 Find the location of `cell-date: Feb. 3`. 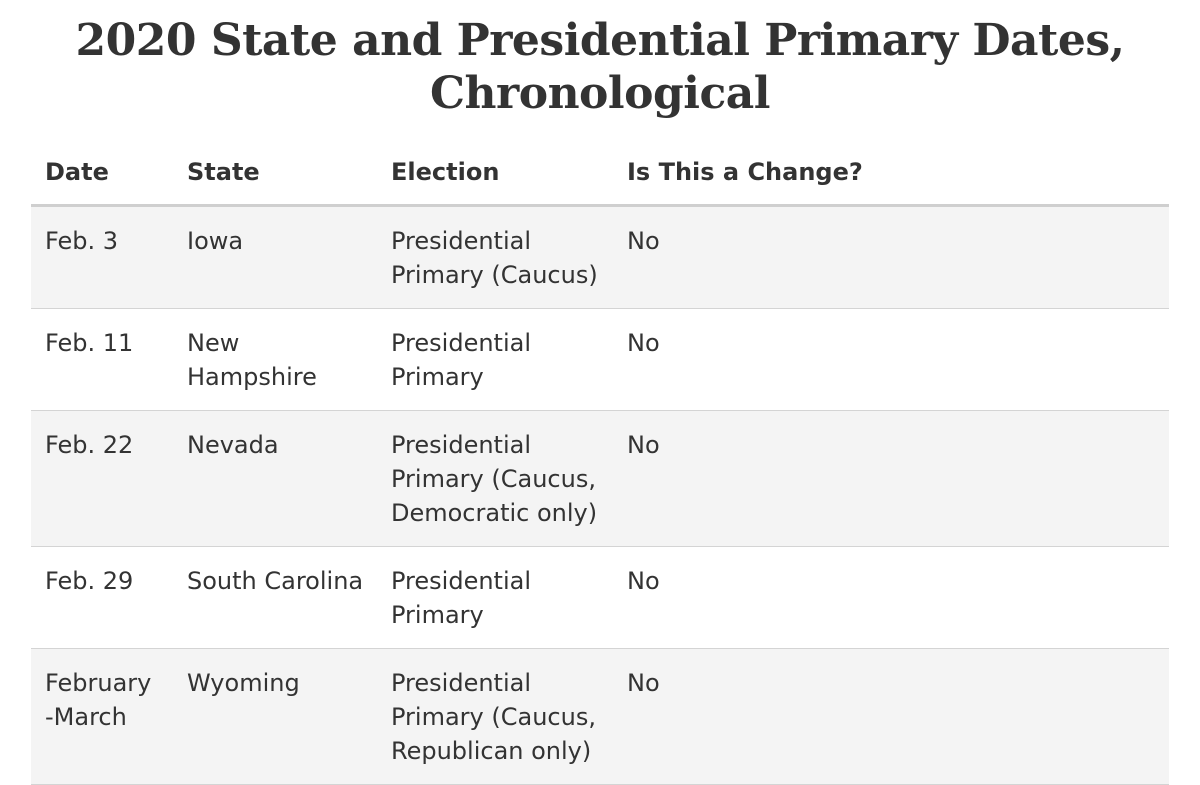

cell-date: Feb. 3 is located at coordinates (102, 257).